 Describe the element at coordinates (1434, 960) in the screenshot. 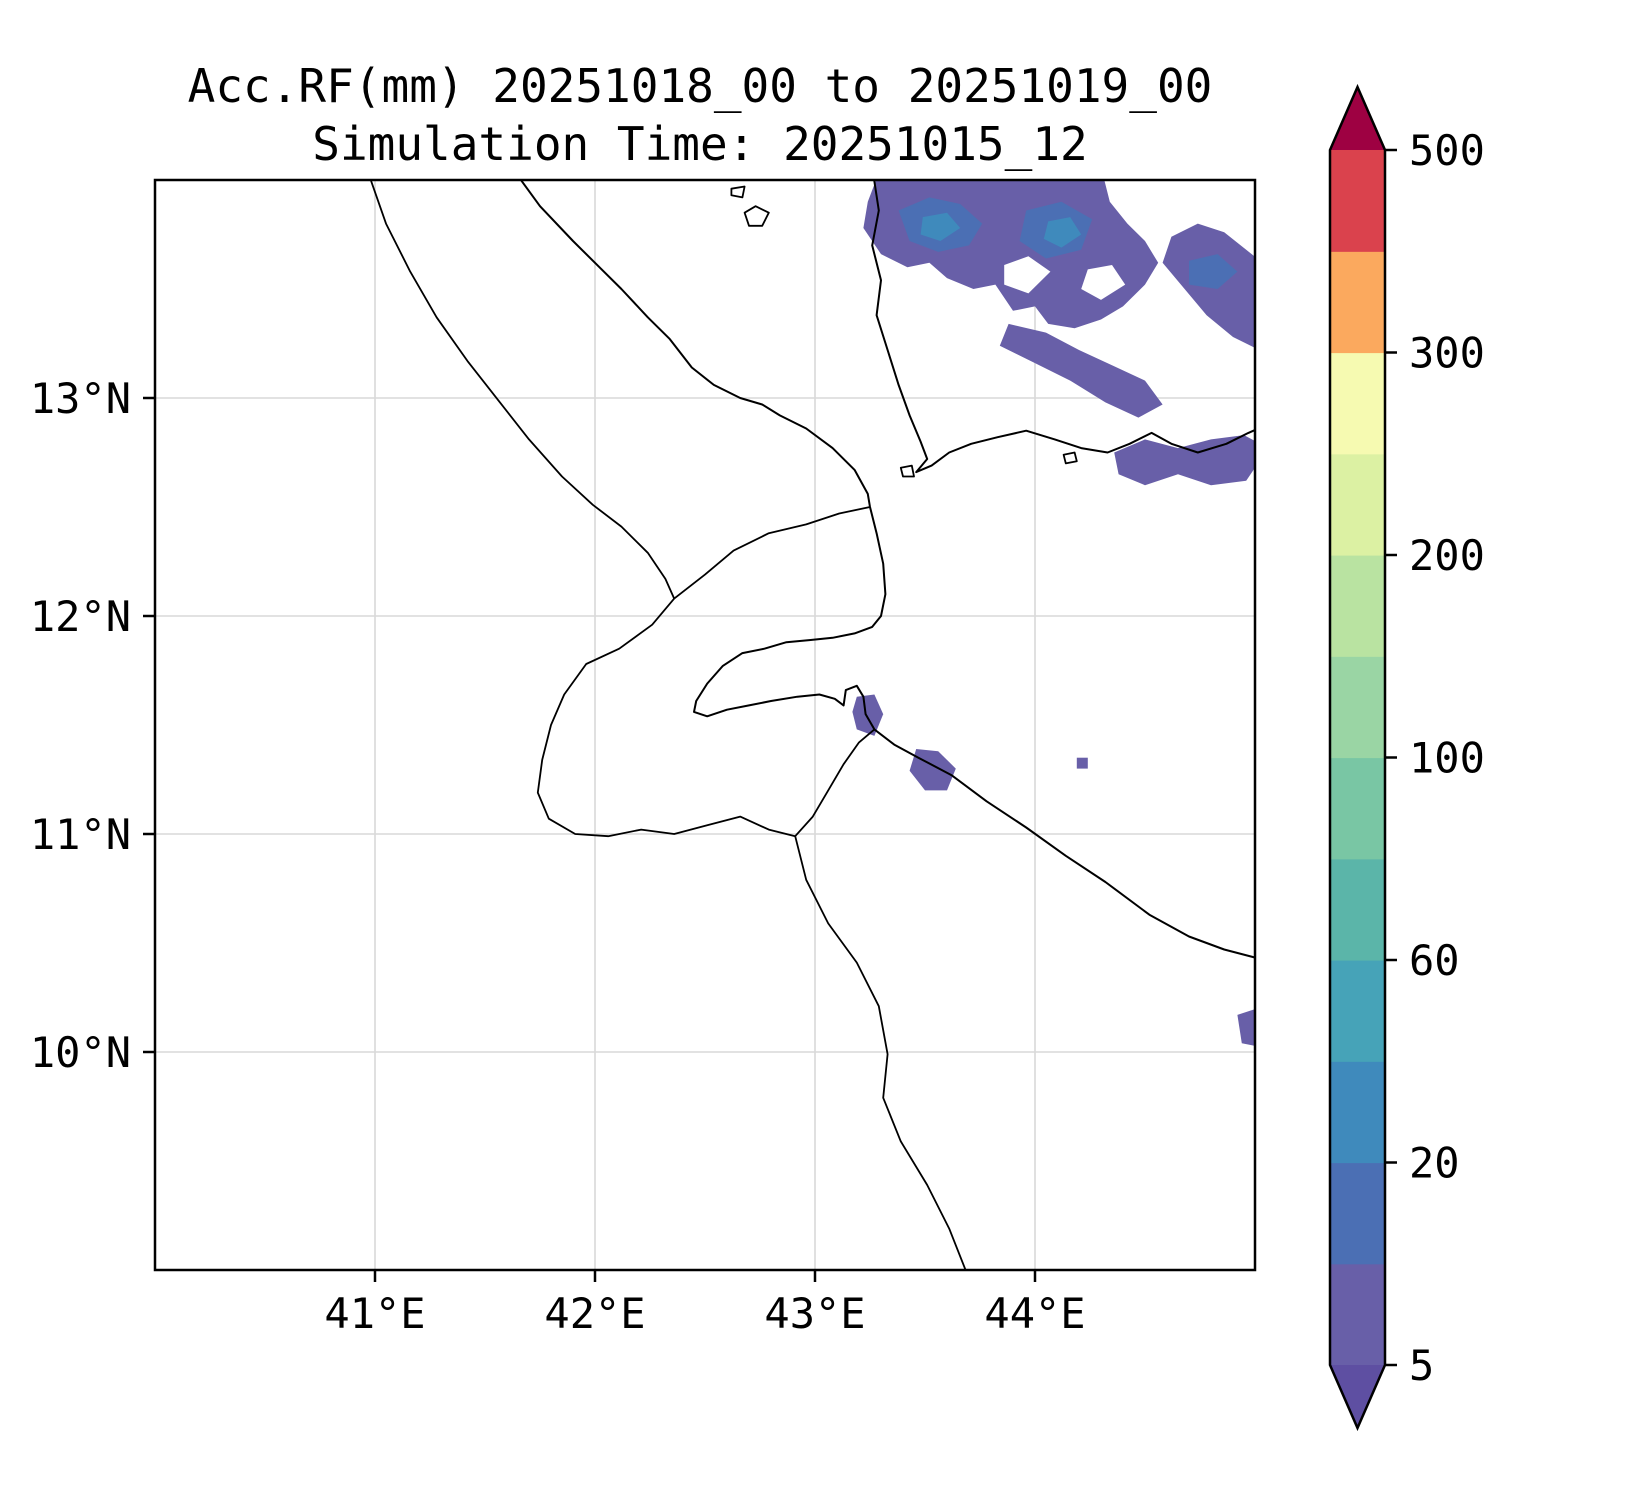

I see `colorbar-tick-label: 60` at that location.